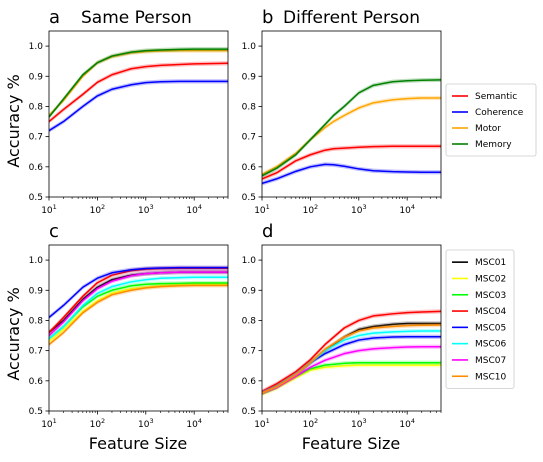 Image resolution: width=543 pixels, height=462 pixels. What do you see at coordinates (490, 328) in the screenshot?
I see `legend-entry: MSC05` at bounding box center [490, 328].